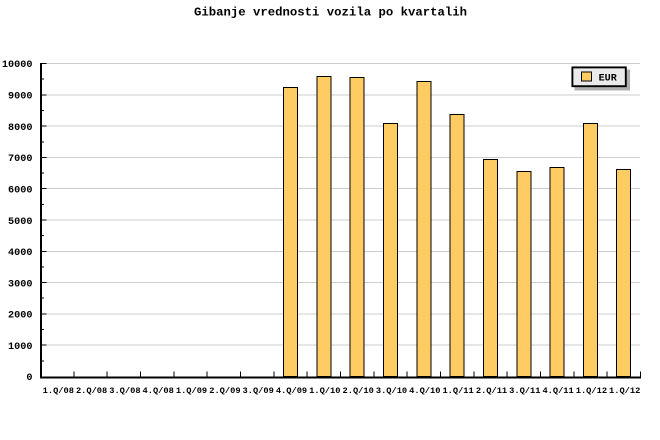 This screenshot has width=660, height=440. I want to click on svg-text: 1.Q/08, so click(58, 391).